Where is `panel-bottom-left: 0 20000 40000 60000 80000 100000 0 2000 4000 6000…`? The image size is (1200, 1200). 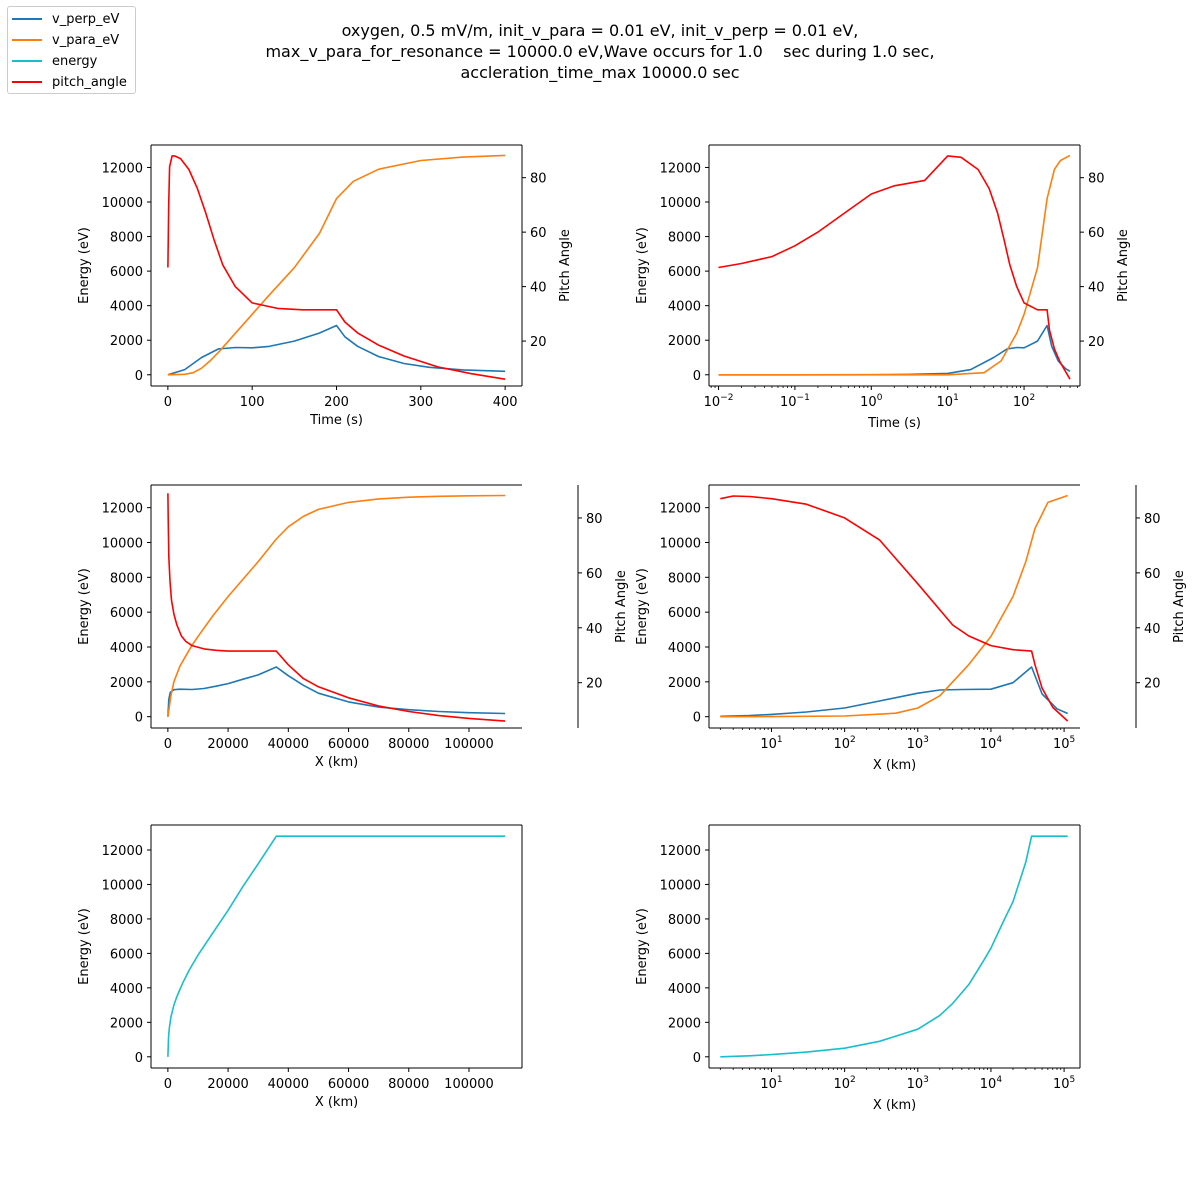 panel-bottom-left: 0 20000 40000 60000 80000 100000 0 2000 4000 6000… is located at coordinates (300, 967).